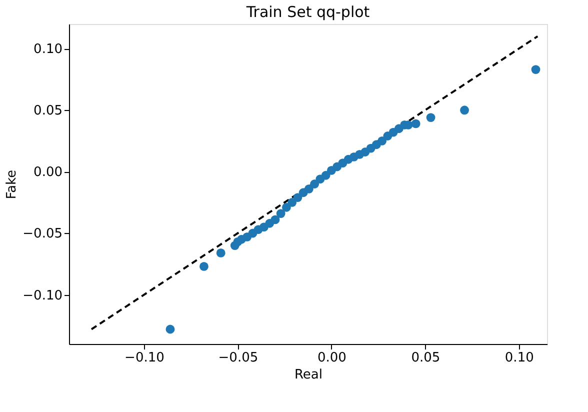  What do you see at coordinates (42, 296) in the screenshot?
I see `y-tick-label: −0.10` at bounding box center [42, 296].